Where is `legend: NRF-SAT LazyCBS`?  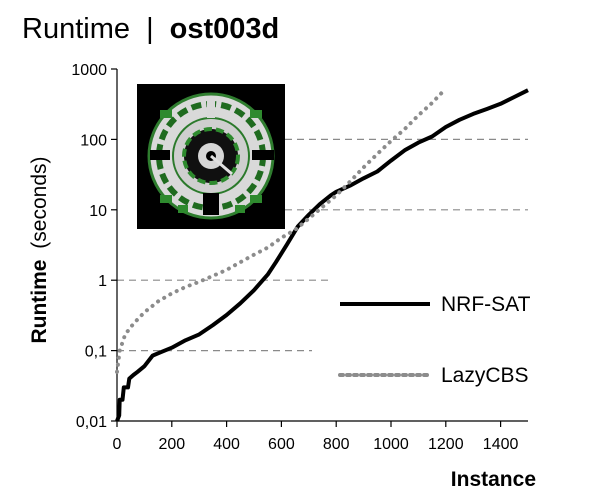 legend: NRF-SAT LazyCBS is located at coordinates (434, 340).